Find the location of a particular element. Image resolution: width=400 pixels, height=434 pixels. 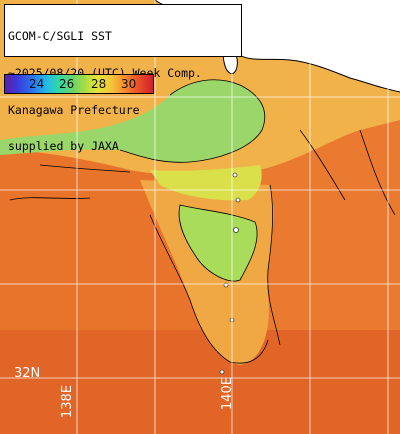

cool-coastal-region is located at coordinates (132, 121).